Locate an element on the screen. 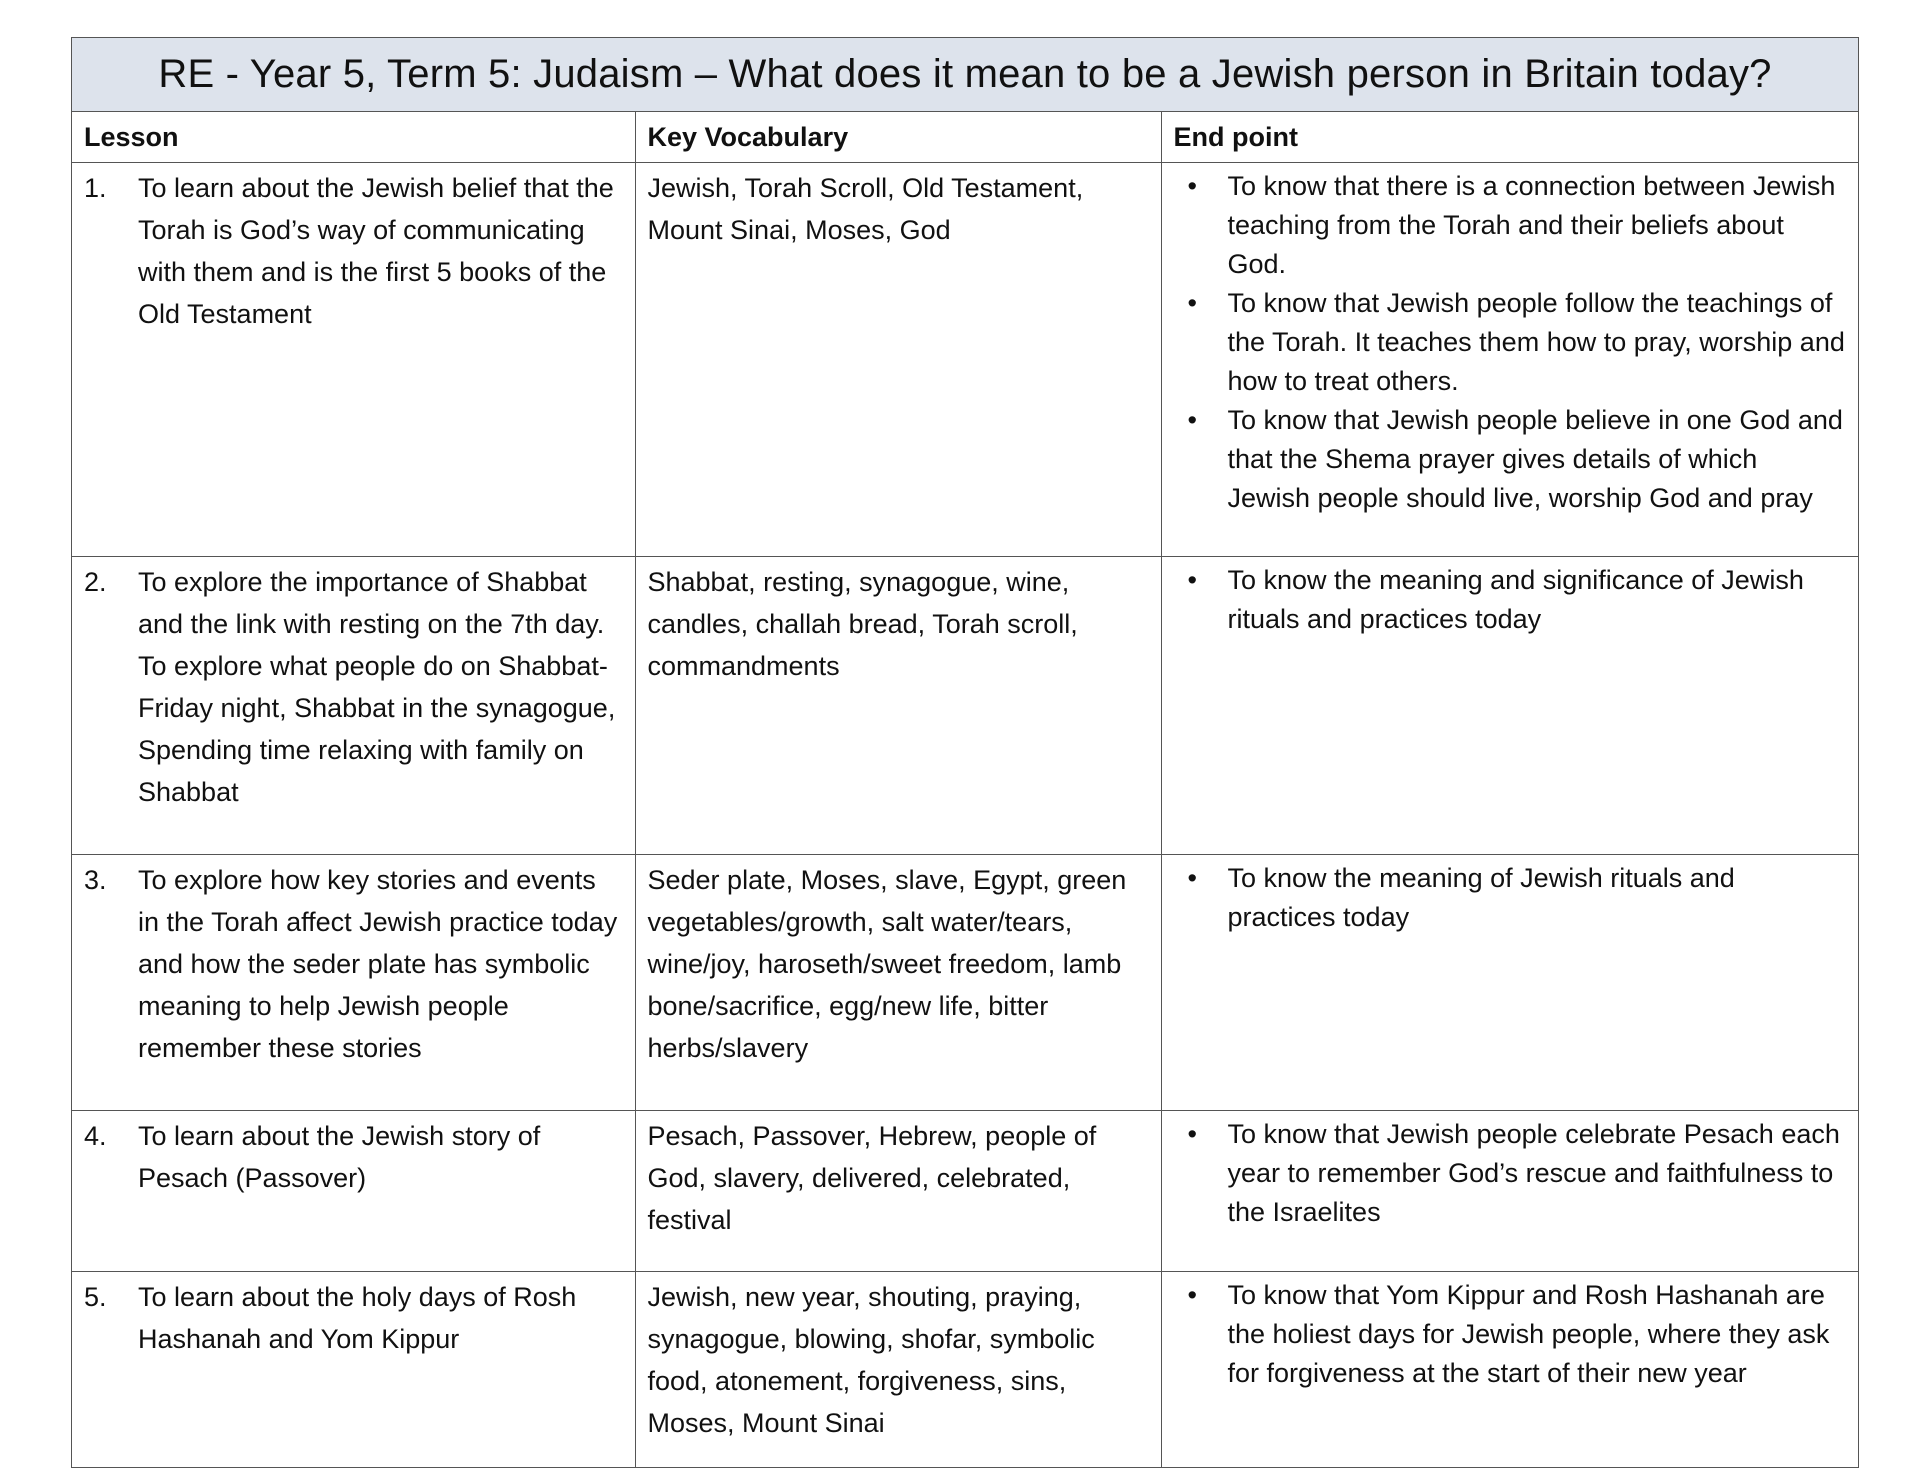 The width and height of the screenshot is (1920, 1468). lesson-number: 4. is located at coordinates (95, 1136).